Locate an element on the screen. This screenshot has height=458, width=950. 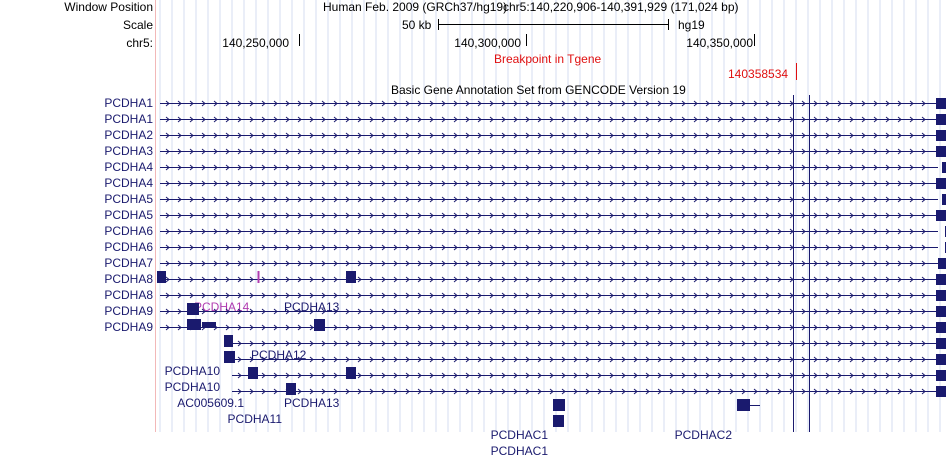
gene-label-ac005609: AC005609.1 is located at coordinates (210, 403).